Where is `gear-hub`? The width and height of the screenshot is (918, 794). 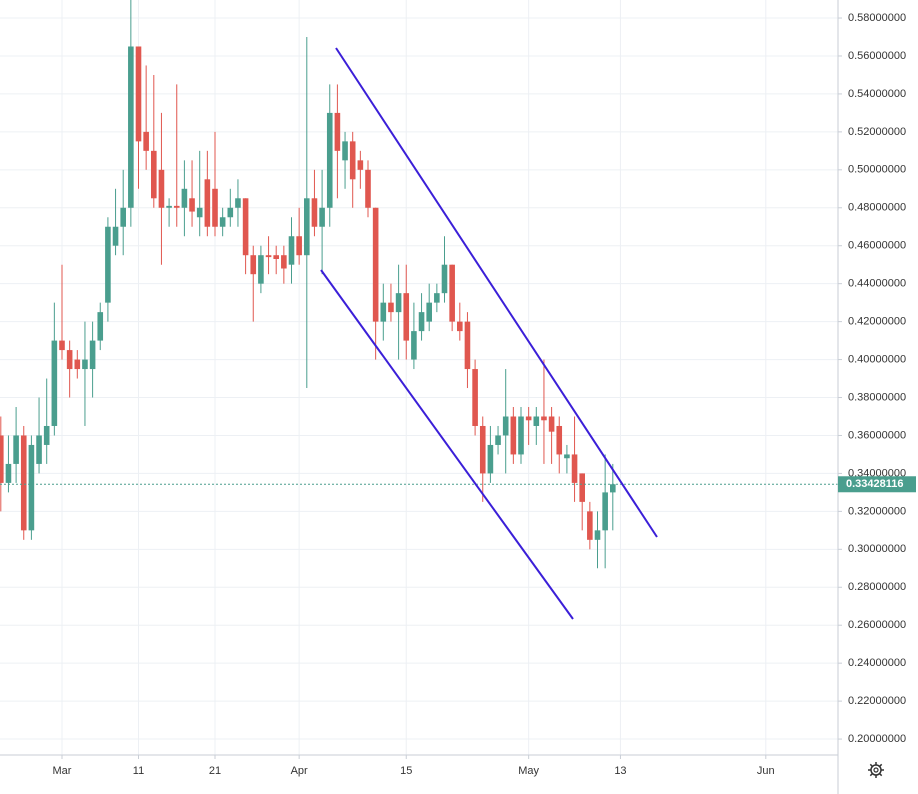
gear-hub is located at coordinates (876, 770).